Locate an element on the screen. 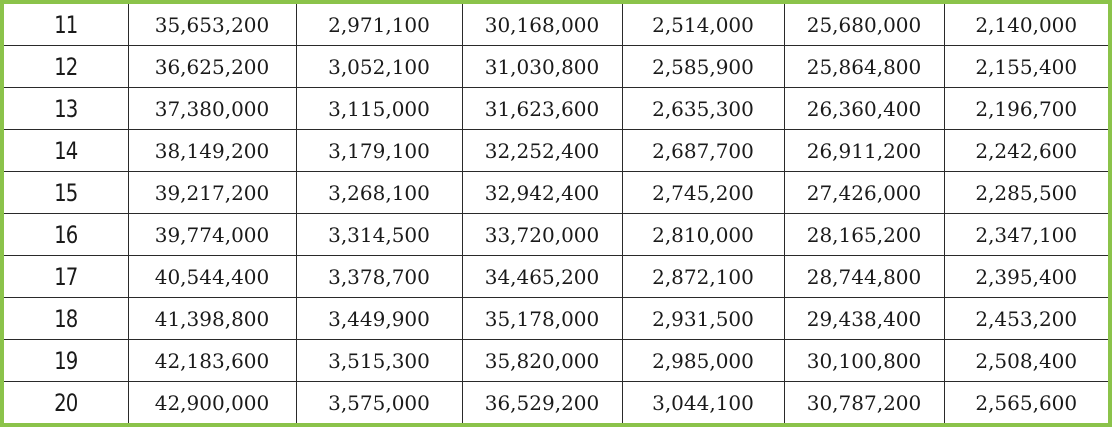 This screenshot has height=427, width=1112. table-cell: 25,864,800 is located at coordinates (864, 66).